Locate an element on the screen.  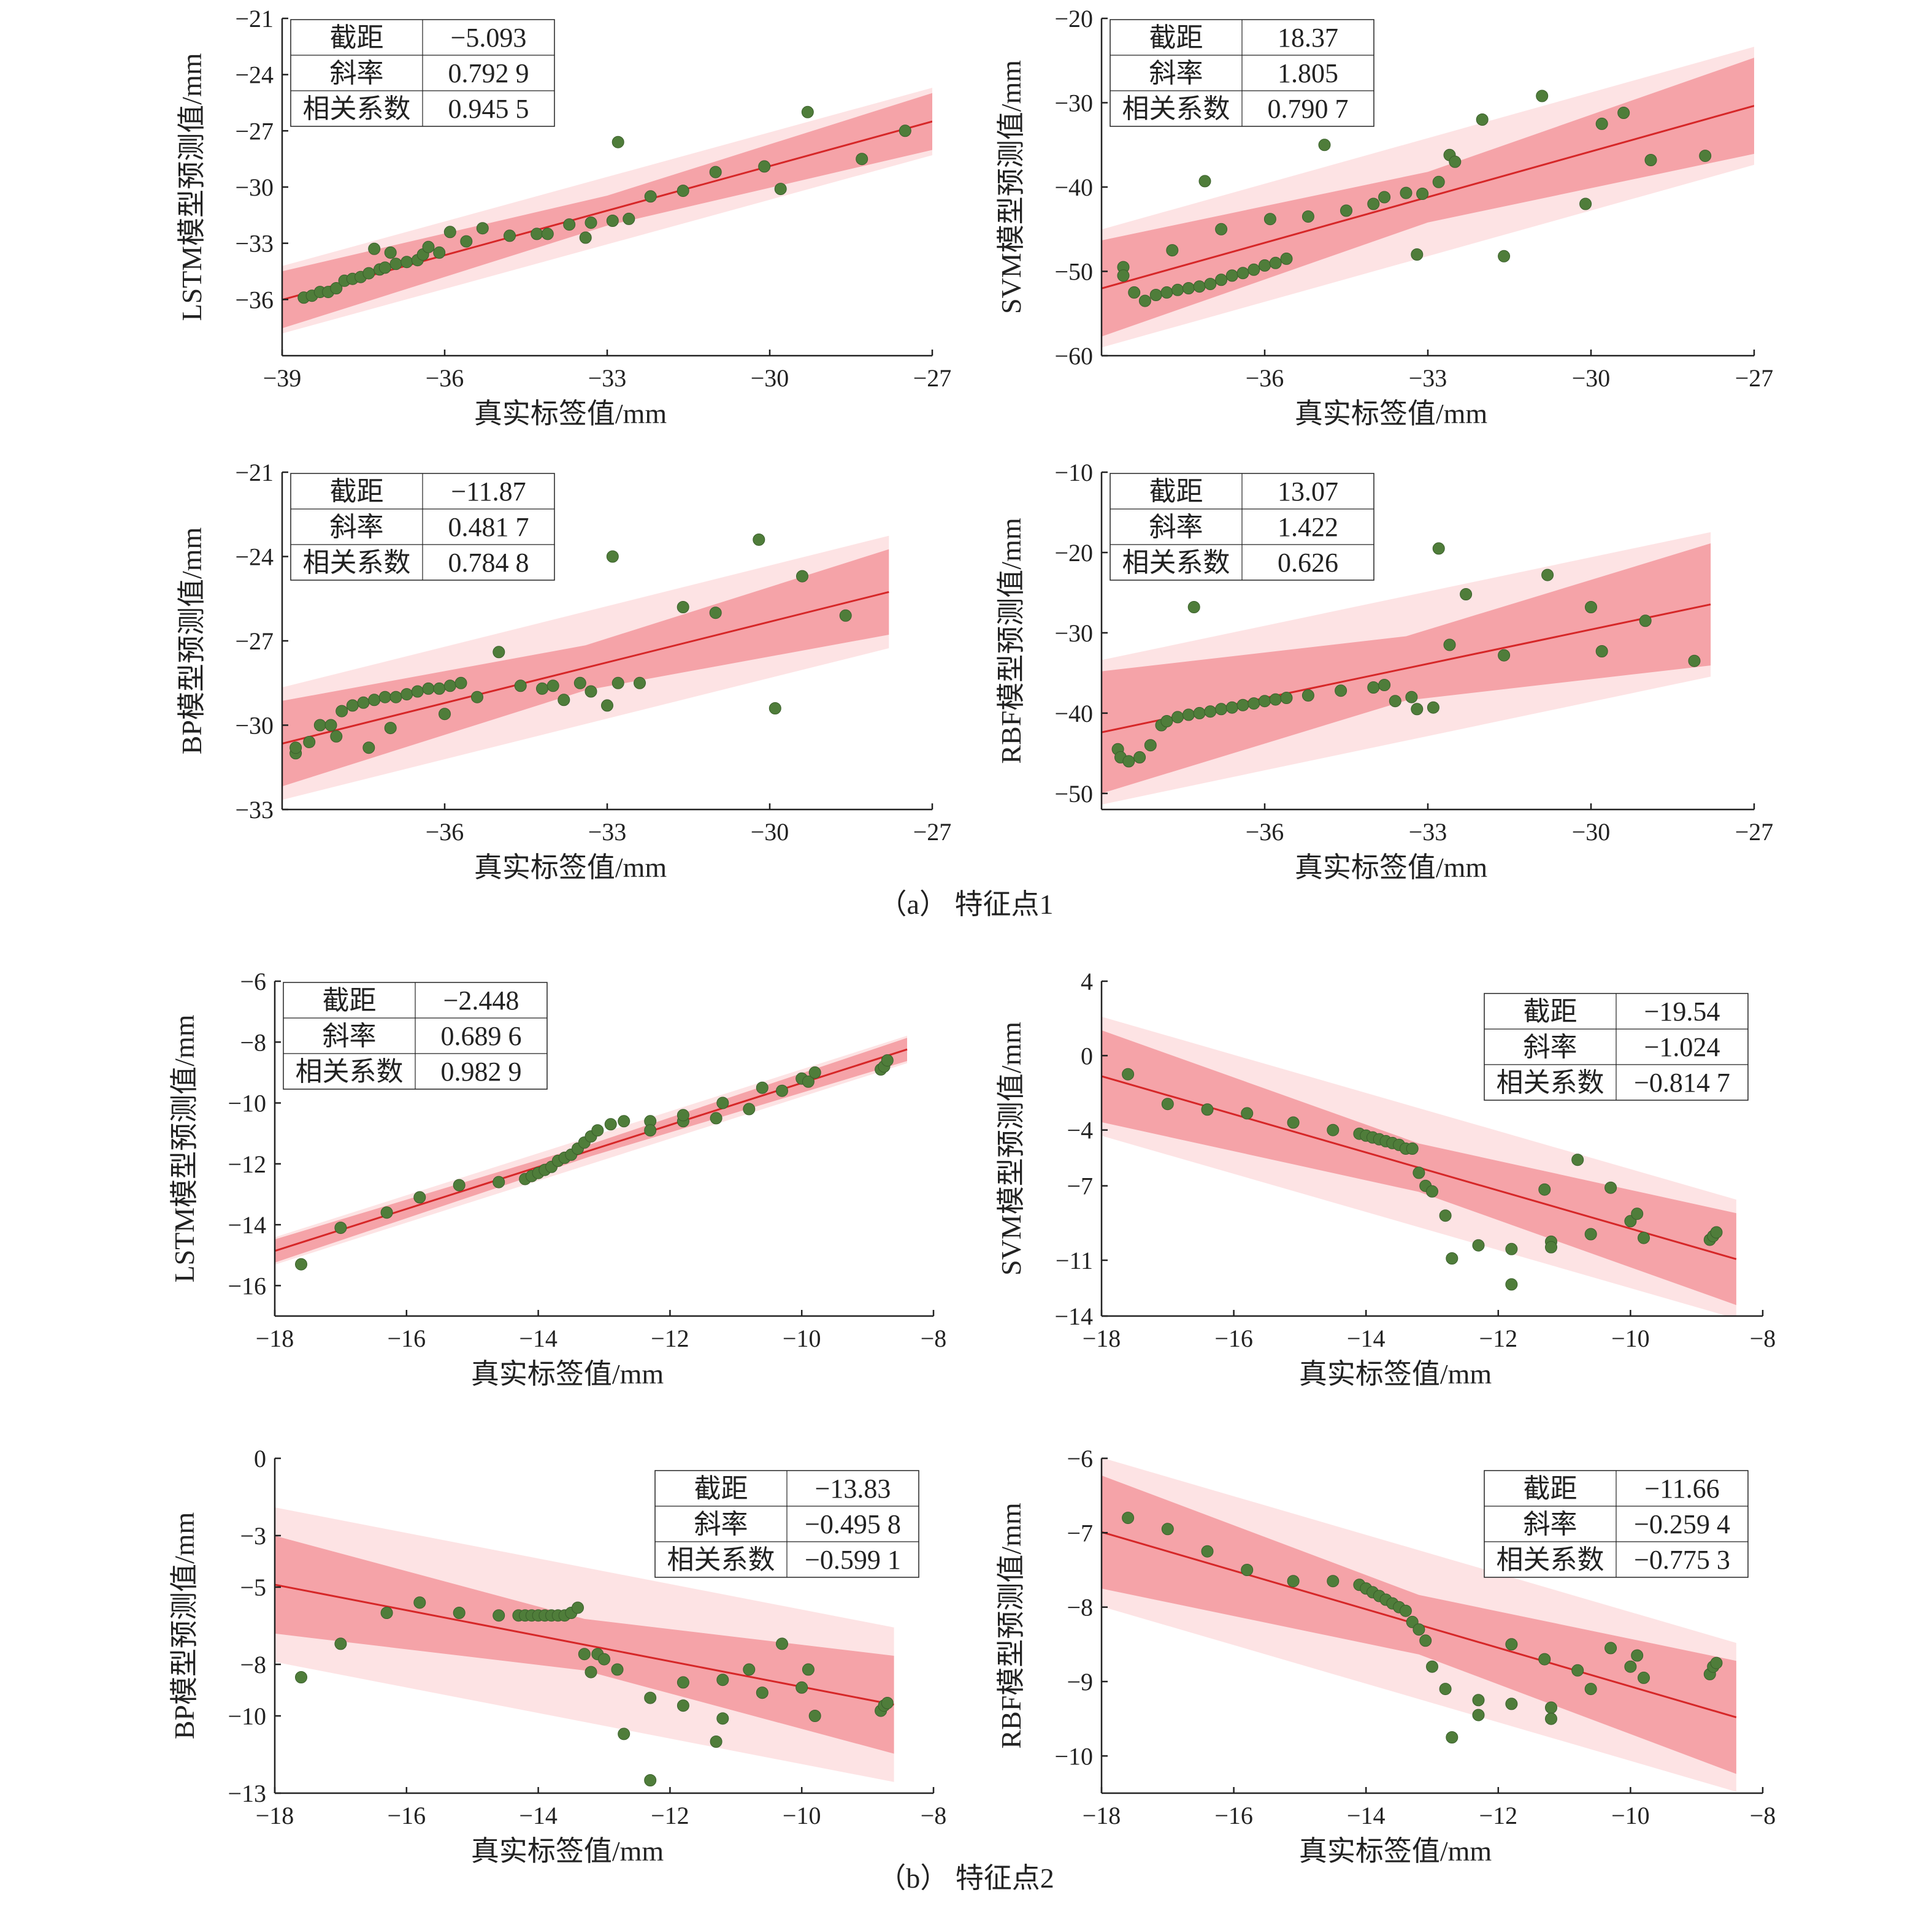
stats-table: 截距 −5.093 斜率 0.792 9 相关系数 0.945 5 is located at coordinates (422, 73).